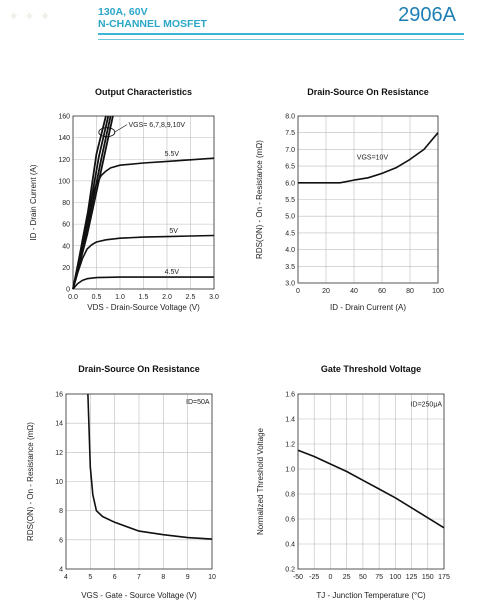  I want to click on y-tick-label: 120, so click(64, 160).